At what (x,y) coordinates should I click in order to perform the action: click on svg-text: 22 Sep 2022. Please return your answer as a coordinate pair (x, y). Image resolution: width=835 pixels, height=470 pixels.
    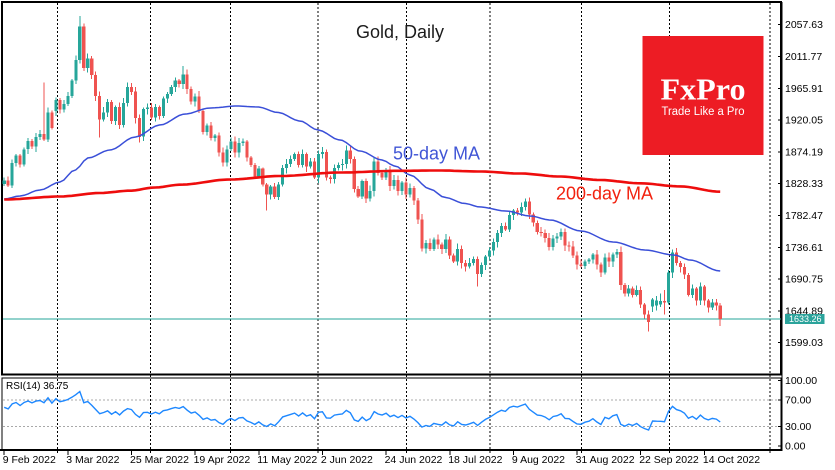
    Looking at the image, I should click on (669, 460).